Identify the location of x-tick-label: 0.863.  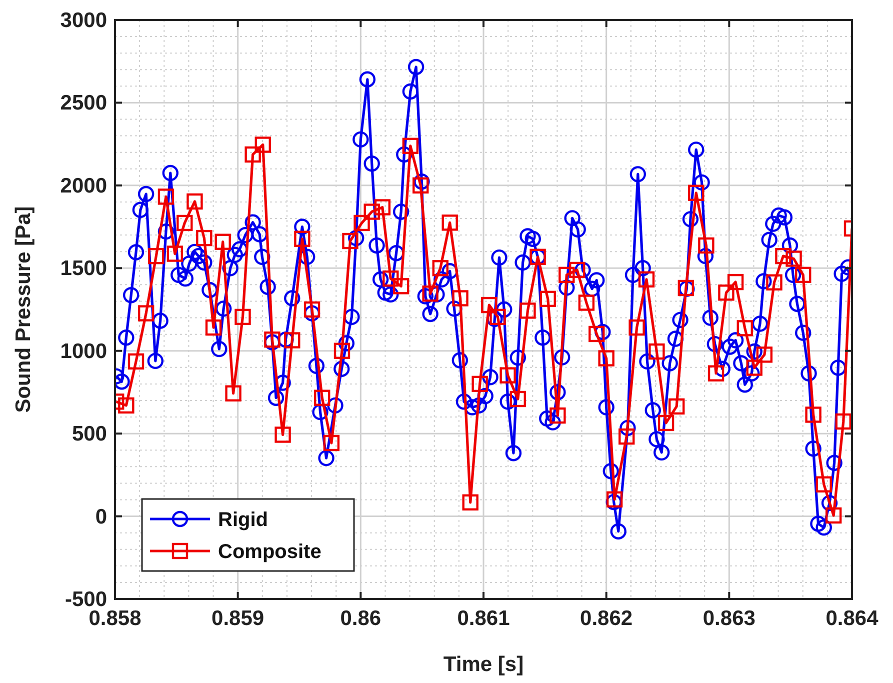
(729, 618).